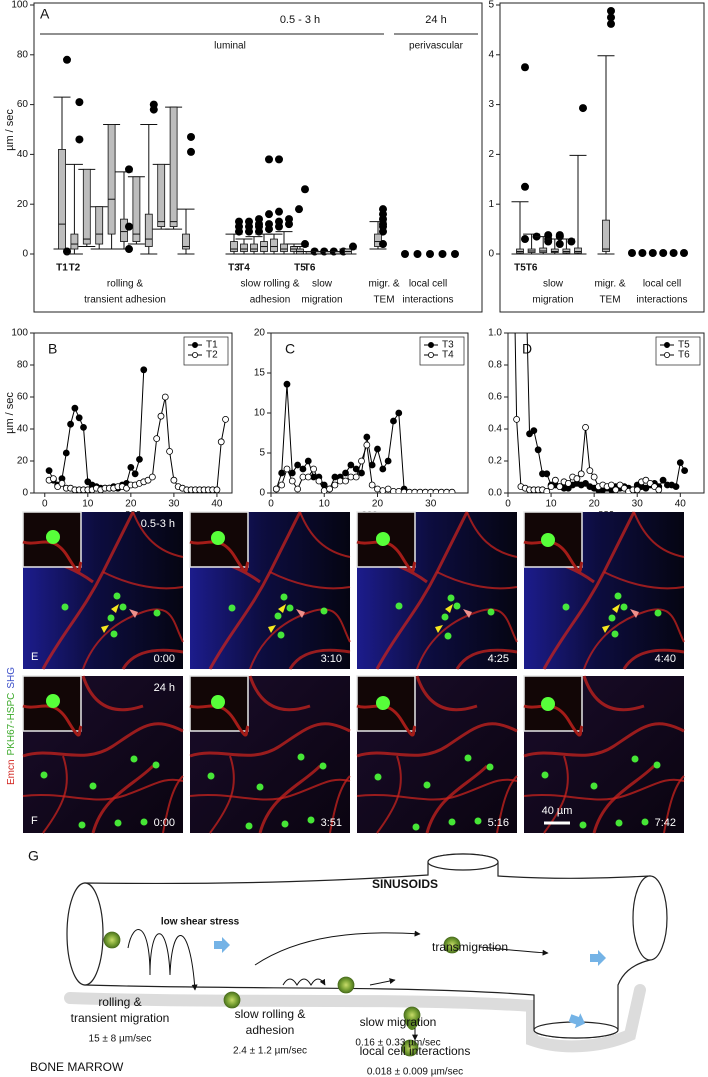 Image resolution: width=708 pixels, height=1077 pixels. Describe the element at coordinates (337, 948) in the screenshot. I see `flow-arrow` at that location.